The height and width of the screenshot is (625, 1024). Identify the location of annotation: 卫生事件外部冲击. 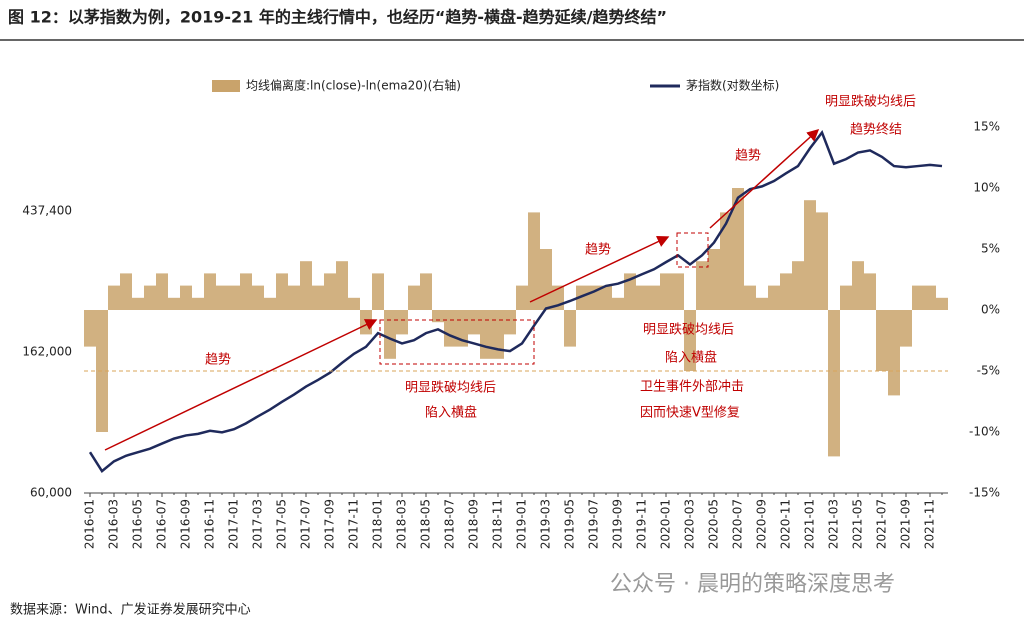
(692, 387).